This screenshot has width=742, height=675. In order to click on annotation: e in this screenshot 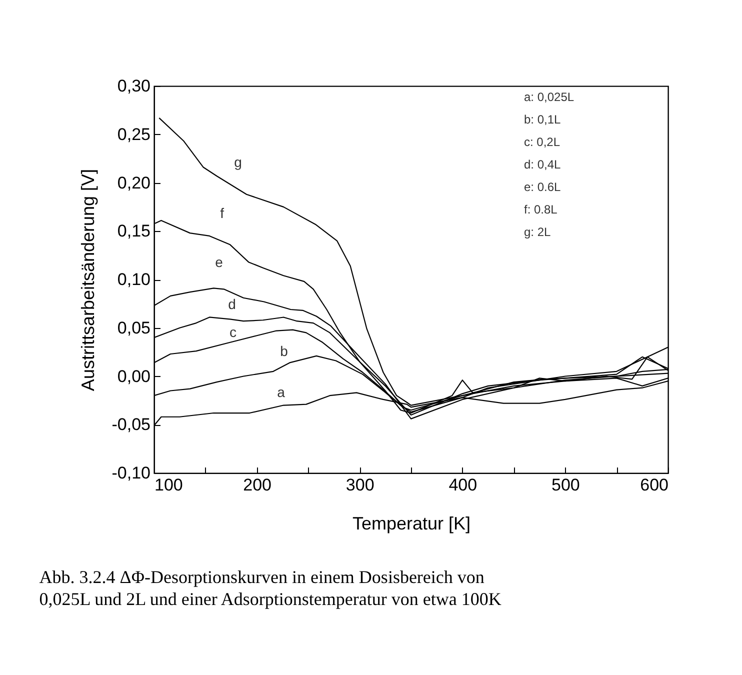, I will do `click(219, 262)`.